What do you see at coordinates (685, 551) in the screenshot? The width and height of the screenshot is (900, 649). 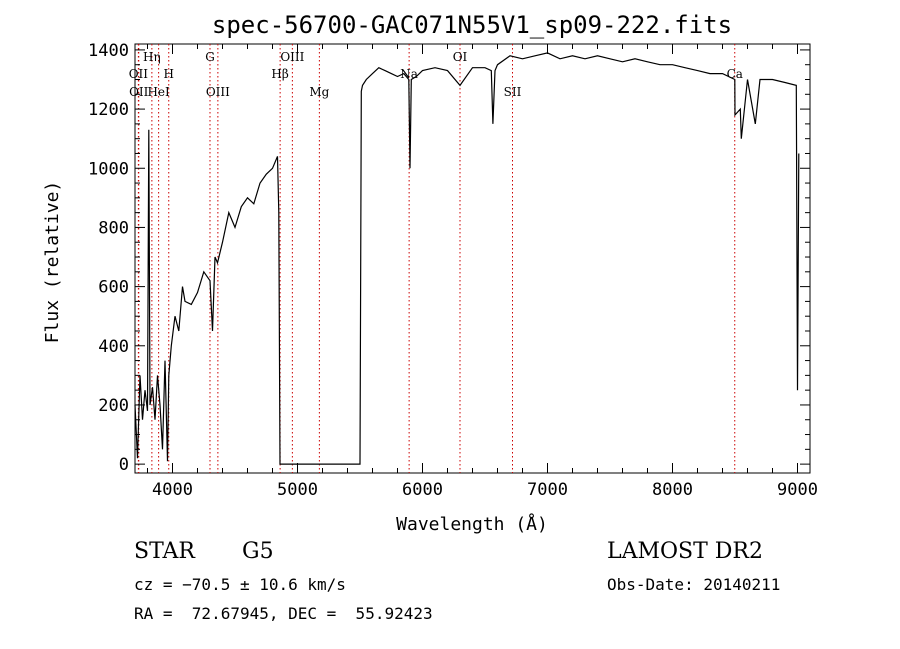 I see `survey-name: LAMOST DR2` at bounding box center [685, 551].